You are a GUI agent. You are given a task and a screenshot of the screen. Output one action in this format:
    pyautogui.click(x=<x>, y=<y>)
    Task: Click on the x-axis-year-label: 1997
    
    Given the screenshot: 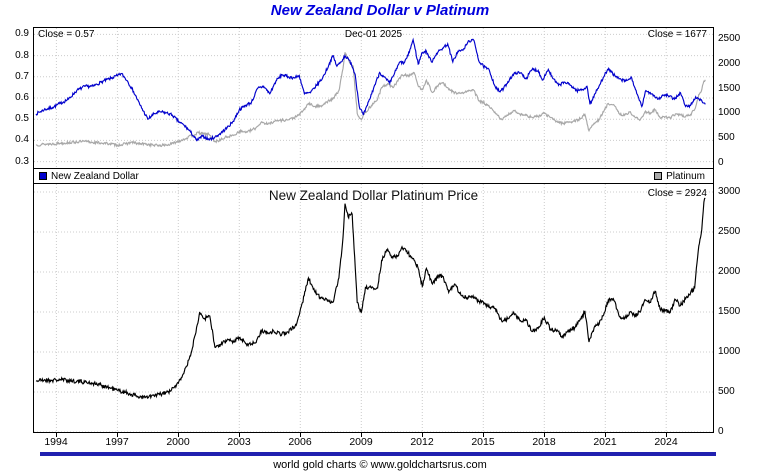 What is the action you would take?
    pyautogui.click(x=117, y=442)
    